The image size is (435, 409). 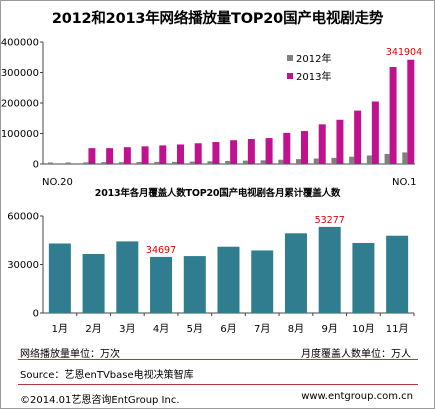 I want to click on unit-label-views: 网络播放量单位：万次, so click(x=70, y=354).